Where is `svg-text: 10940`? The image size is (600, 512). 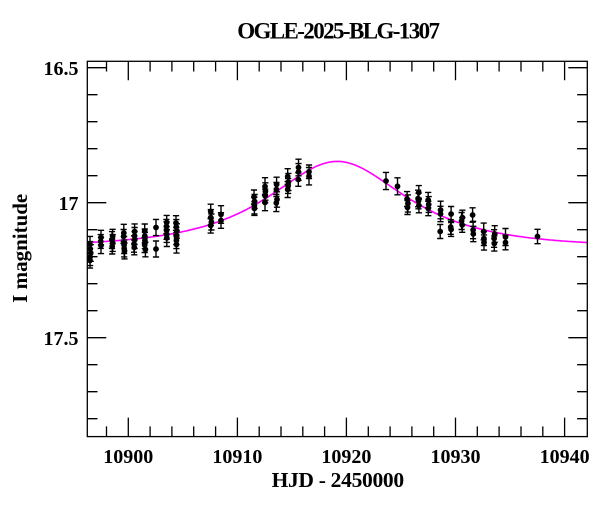
svg-text: 10940 is located at coordinates (565, 457).